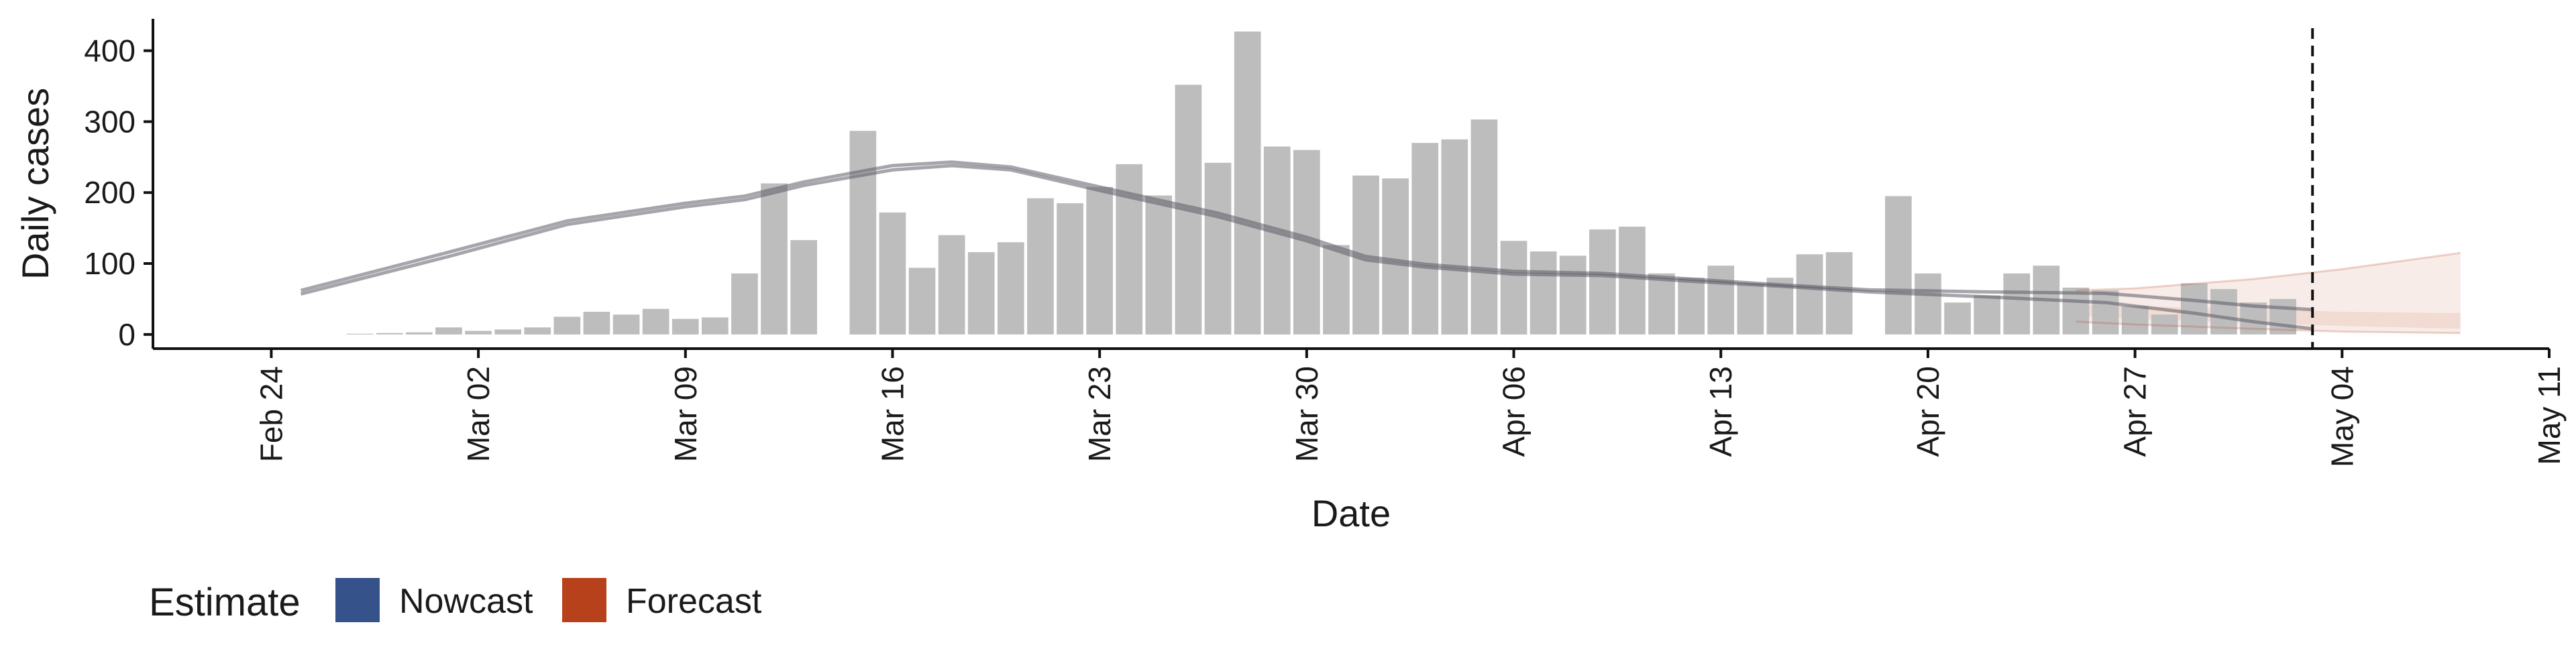 This screenshot has height=647, width=2576. I want to click on x-tick-label: May 04, so click(2341, 417).